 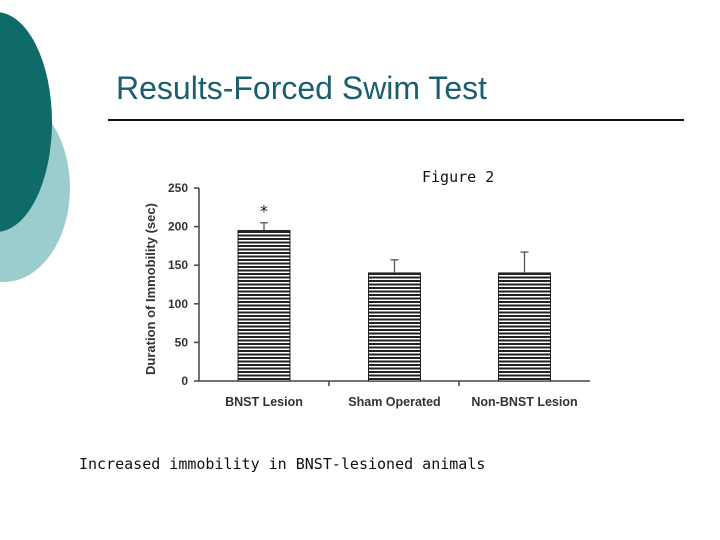 What do you see at coordinates (178, 188) in the screenshot?
I see `y-tick-label: 250` at bounding box center [178, 188].